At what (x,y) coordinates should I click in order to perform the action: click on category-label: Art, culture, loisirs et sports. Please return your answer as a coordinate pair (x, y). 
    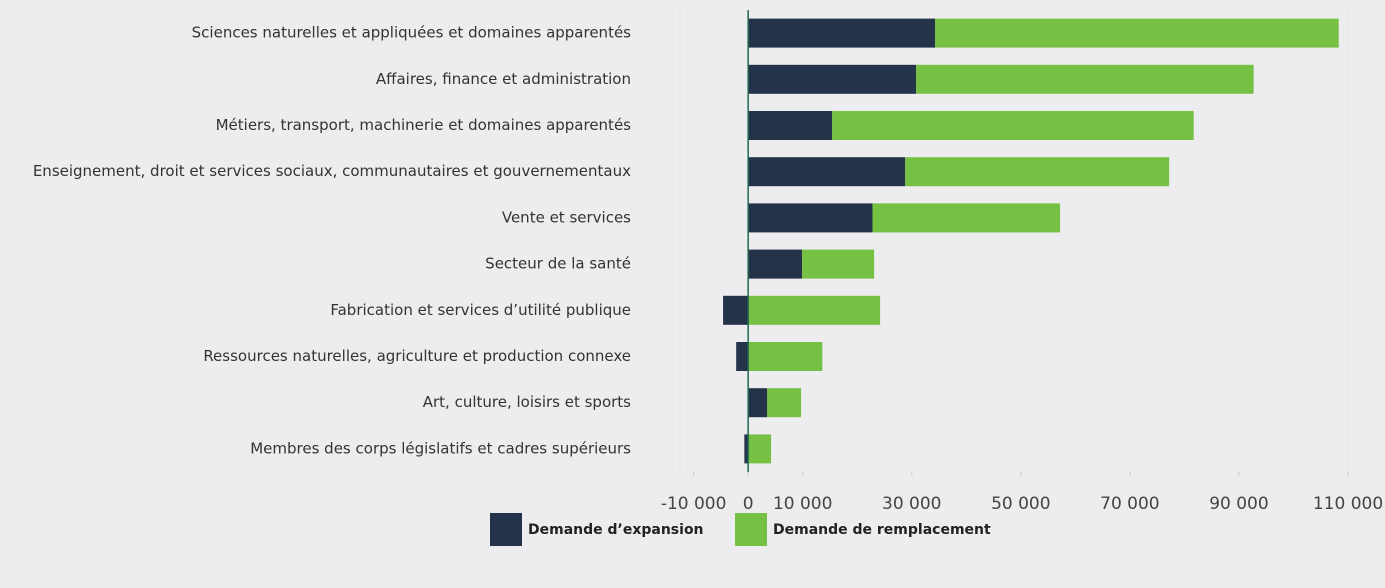
    Looking at the image, I should click on (527, 402).